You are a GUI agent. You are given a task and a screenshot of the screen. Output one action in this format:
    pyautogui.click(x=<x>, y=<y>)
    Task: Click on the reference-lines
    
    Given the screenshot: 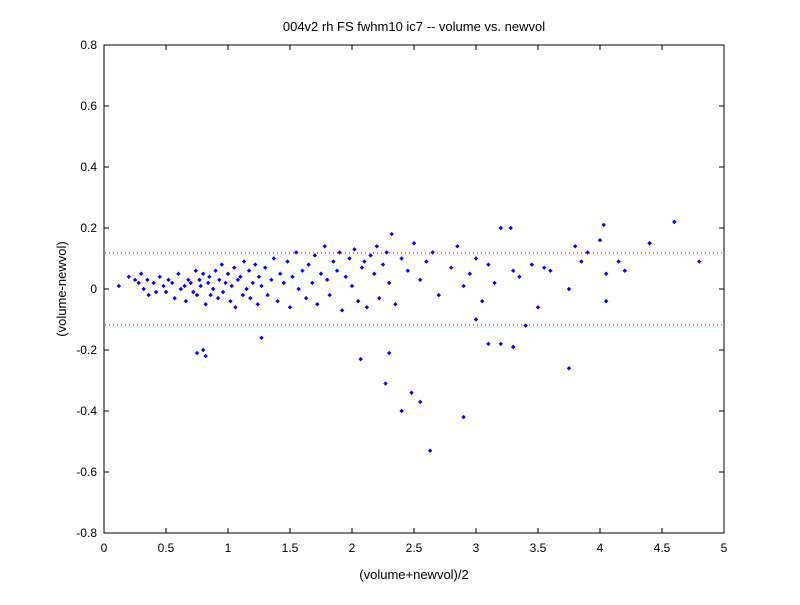 What is the action you would take?
    pyautogui.click(x=414, y=289)
    